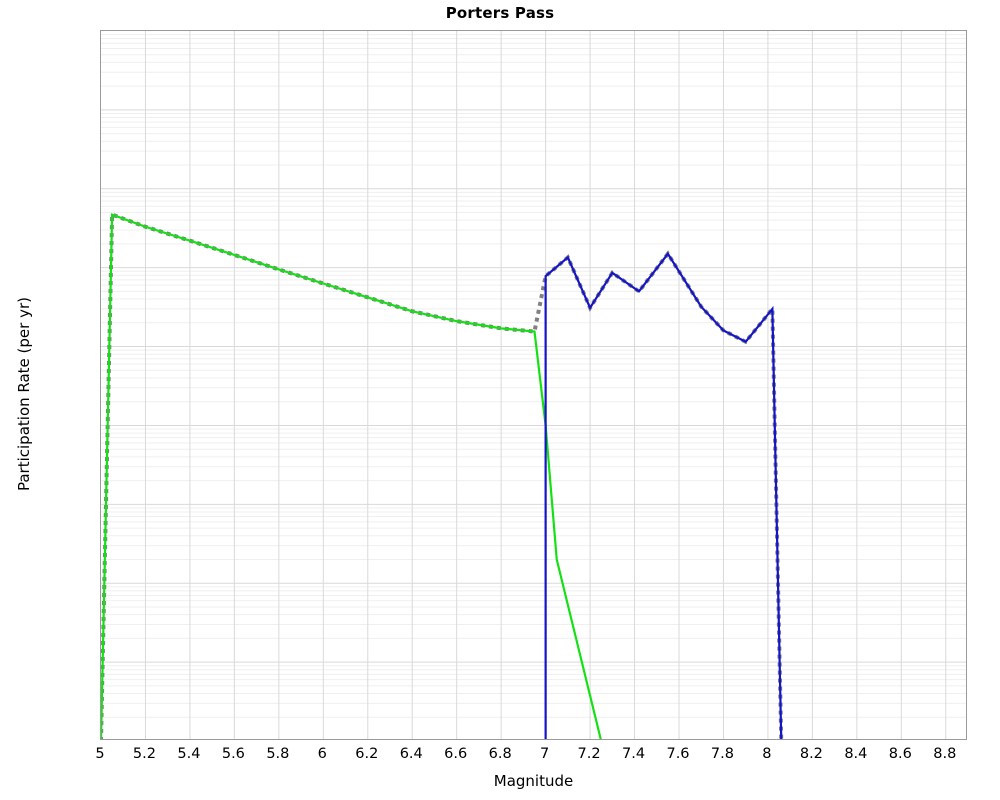  Describe the element at coordinates (100, 754) in the screenshot. I see `x-tick-label: 5` at that location.